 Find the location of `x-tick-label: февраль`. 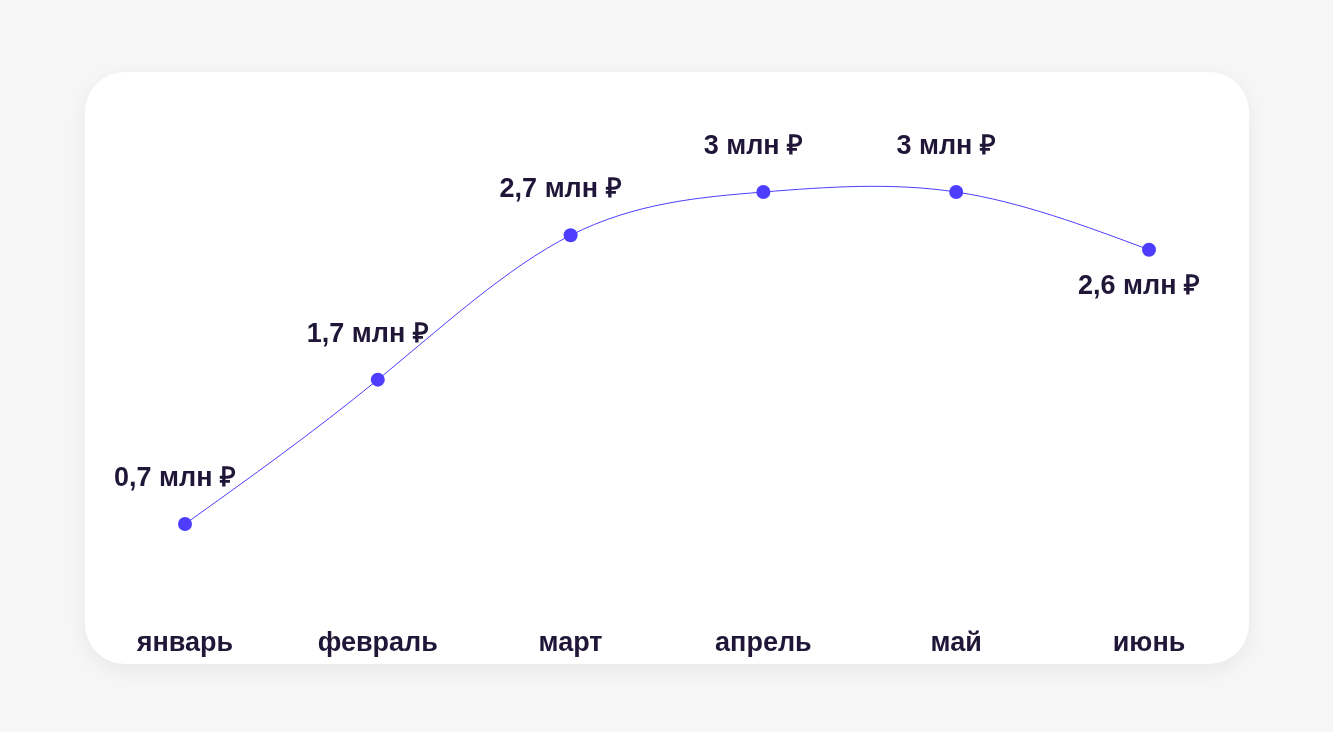

x-tick-label: февраль is located at coordinates (377, 642).